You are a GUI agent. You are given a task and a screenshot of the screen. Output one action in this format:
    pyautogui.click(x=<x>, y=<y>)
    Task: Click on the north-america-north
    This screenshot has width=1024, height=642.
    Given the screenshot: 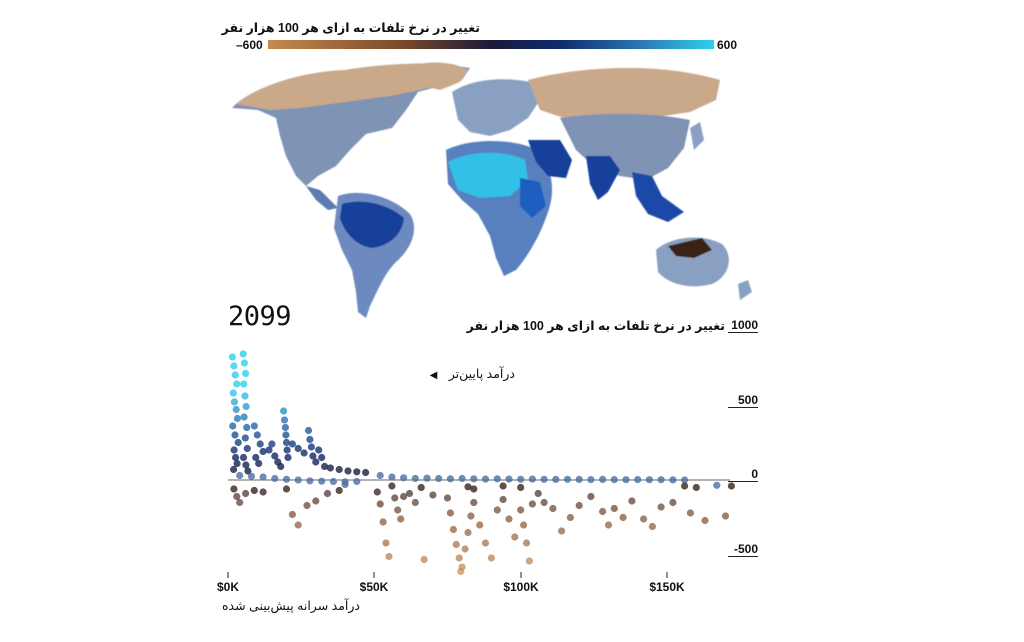 What is the action you would take?
    pyautogui.click(x=347, y=86)
    